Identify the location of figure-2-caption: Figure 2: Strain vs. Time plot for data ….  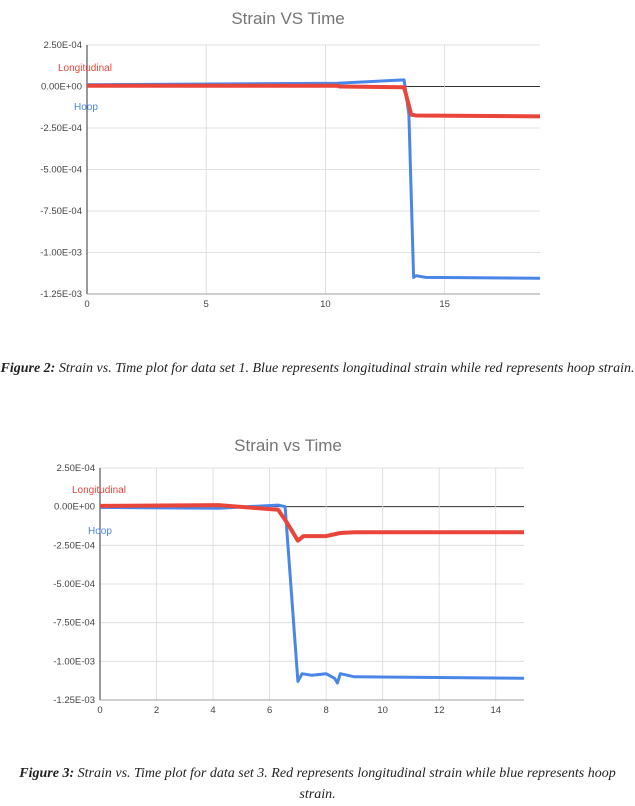
(317, 368).